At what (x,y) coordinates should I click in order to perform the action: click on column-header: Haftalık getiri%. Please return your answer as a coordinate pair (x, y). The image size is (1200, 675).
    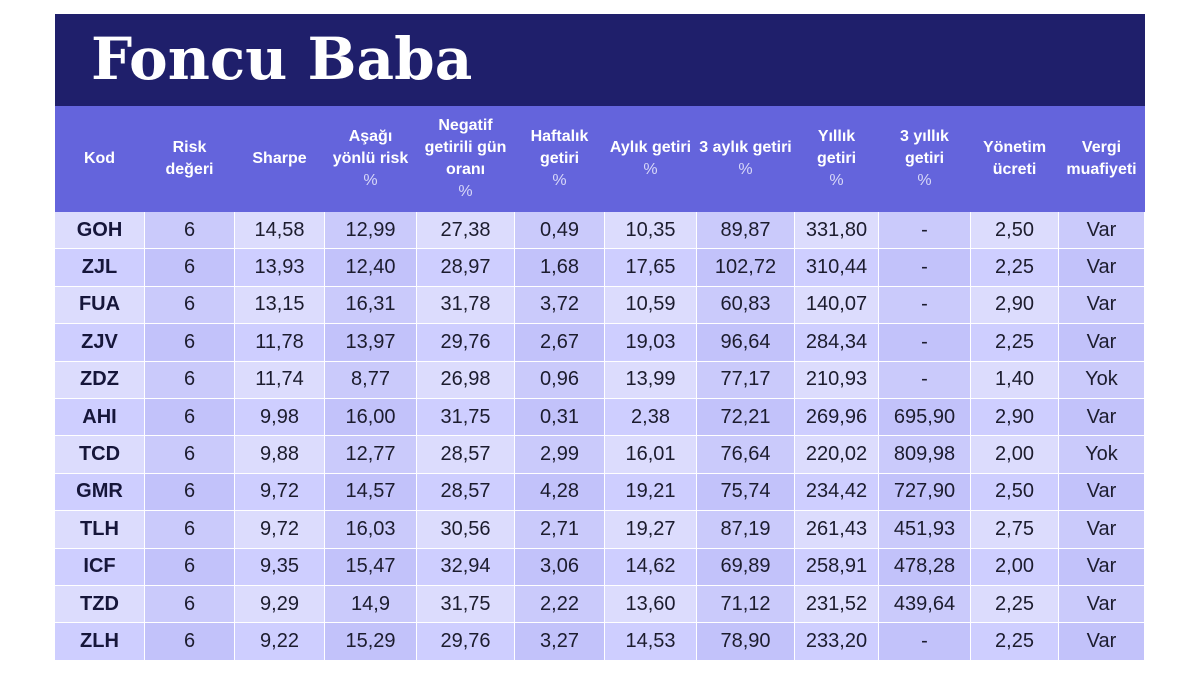
    Looking at the image, I should click on (560, 159).